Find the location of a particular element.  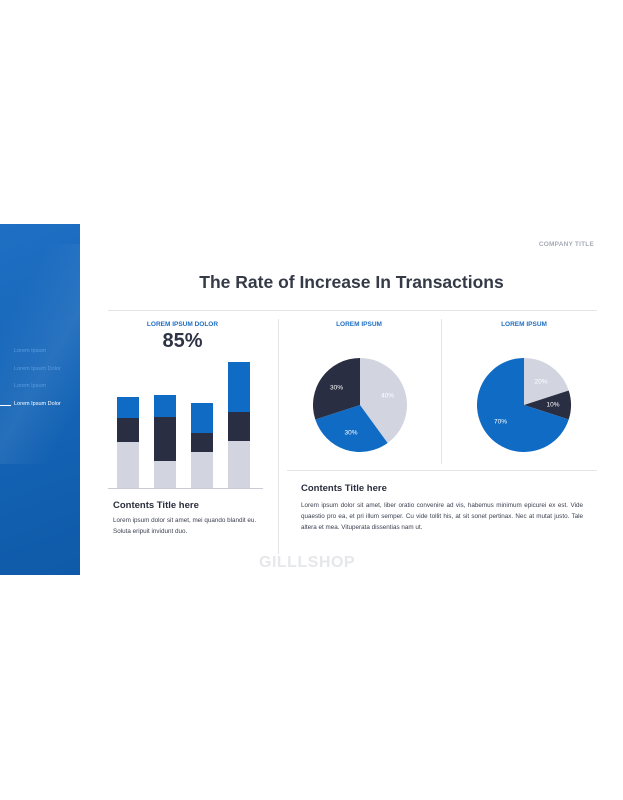

left-content-title: Contents Title here is located at coordinates (156, 505).